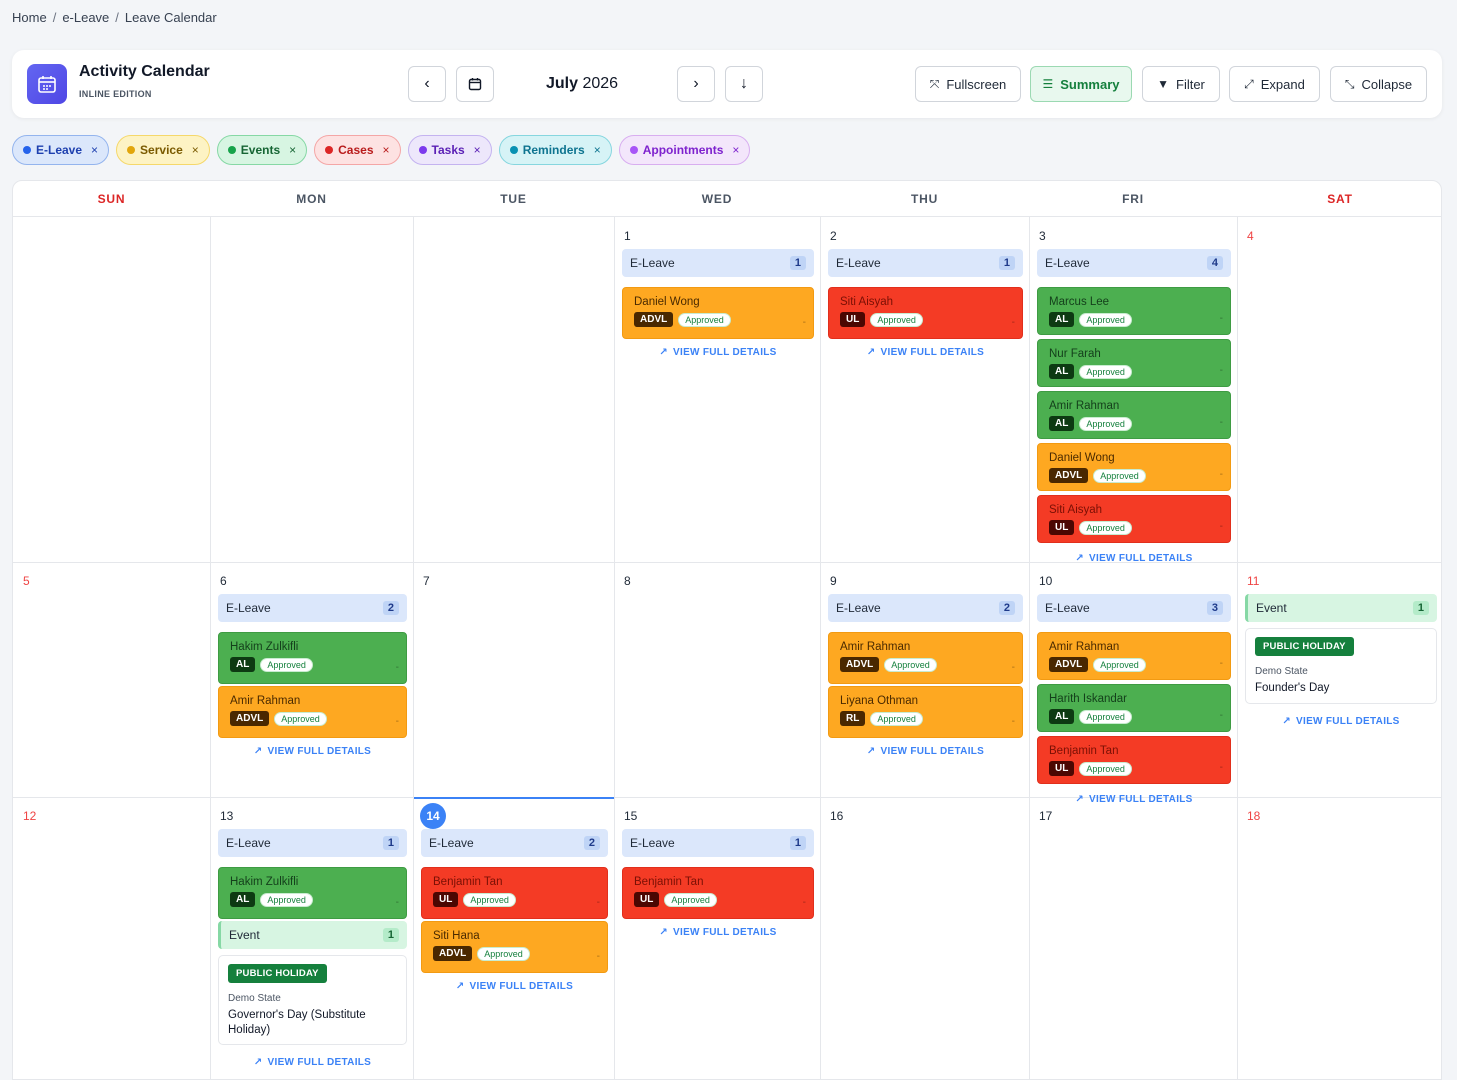 The image size is (1457, 1080). What do you see at coordinates (833, 236) in the screenshot?
I see `day-number: 2` at bounding box center [833, 236].